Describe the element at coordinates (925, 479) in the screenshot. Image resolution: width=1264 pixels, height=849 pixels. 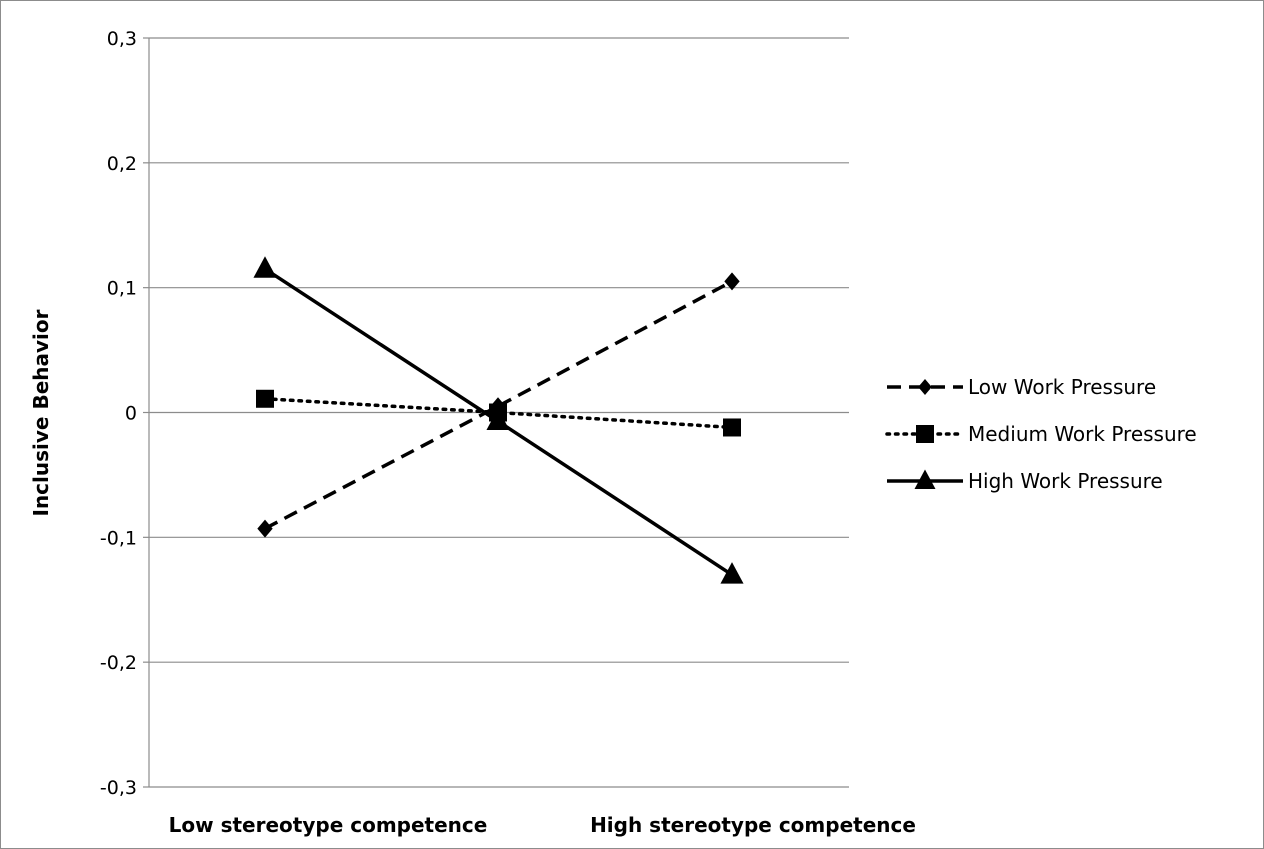
I see `legend-marker-high-work-pressure` at that location.